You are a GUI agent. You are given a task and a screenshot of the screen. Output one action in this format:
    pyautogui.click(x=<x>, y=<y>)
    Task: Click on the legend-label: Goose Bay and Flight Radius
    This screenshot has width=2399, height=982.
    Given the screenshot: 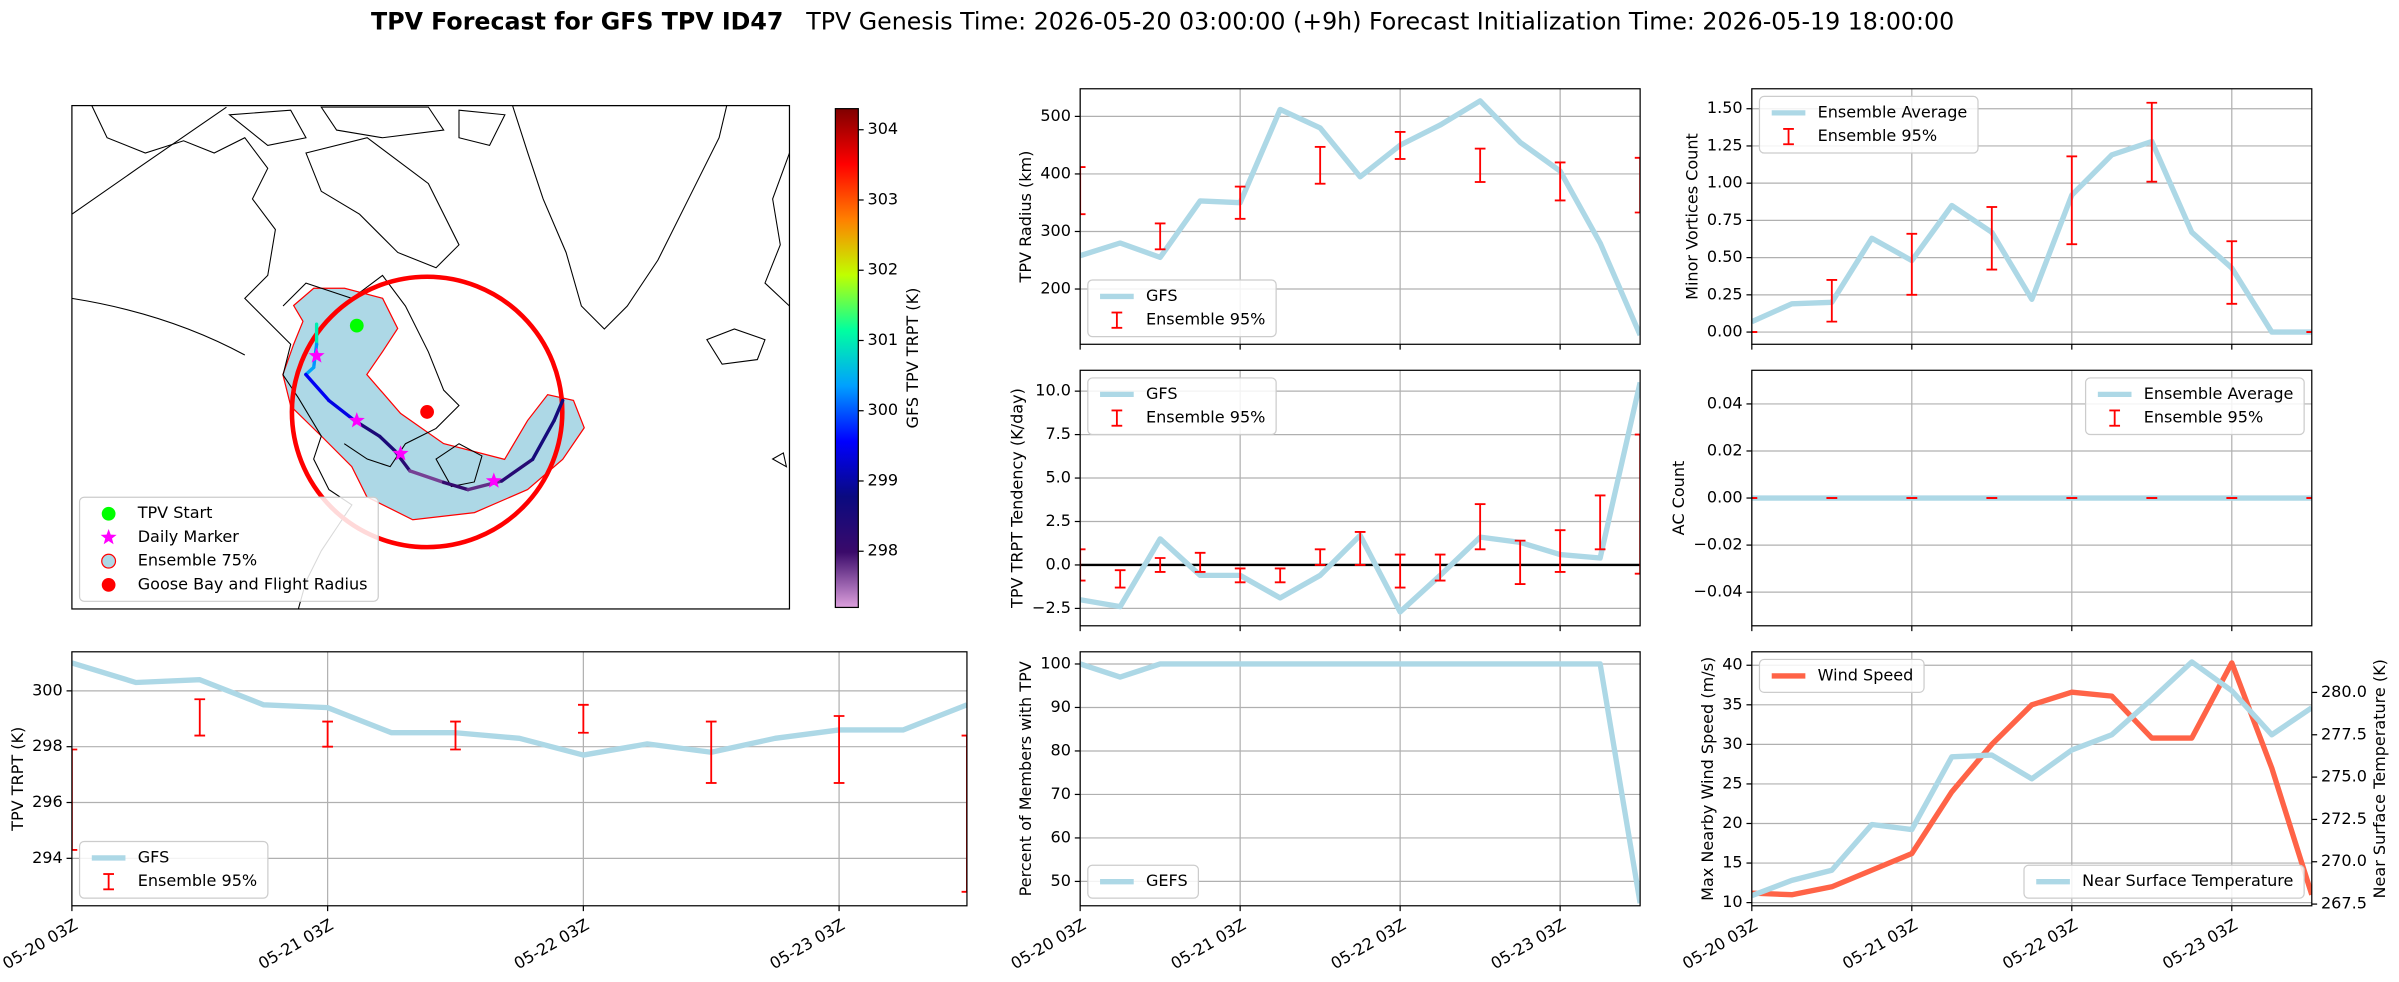 What is the action you would take?
    pyautogui.click(x=253, y=583)
    